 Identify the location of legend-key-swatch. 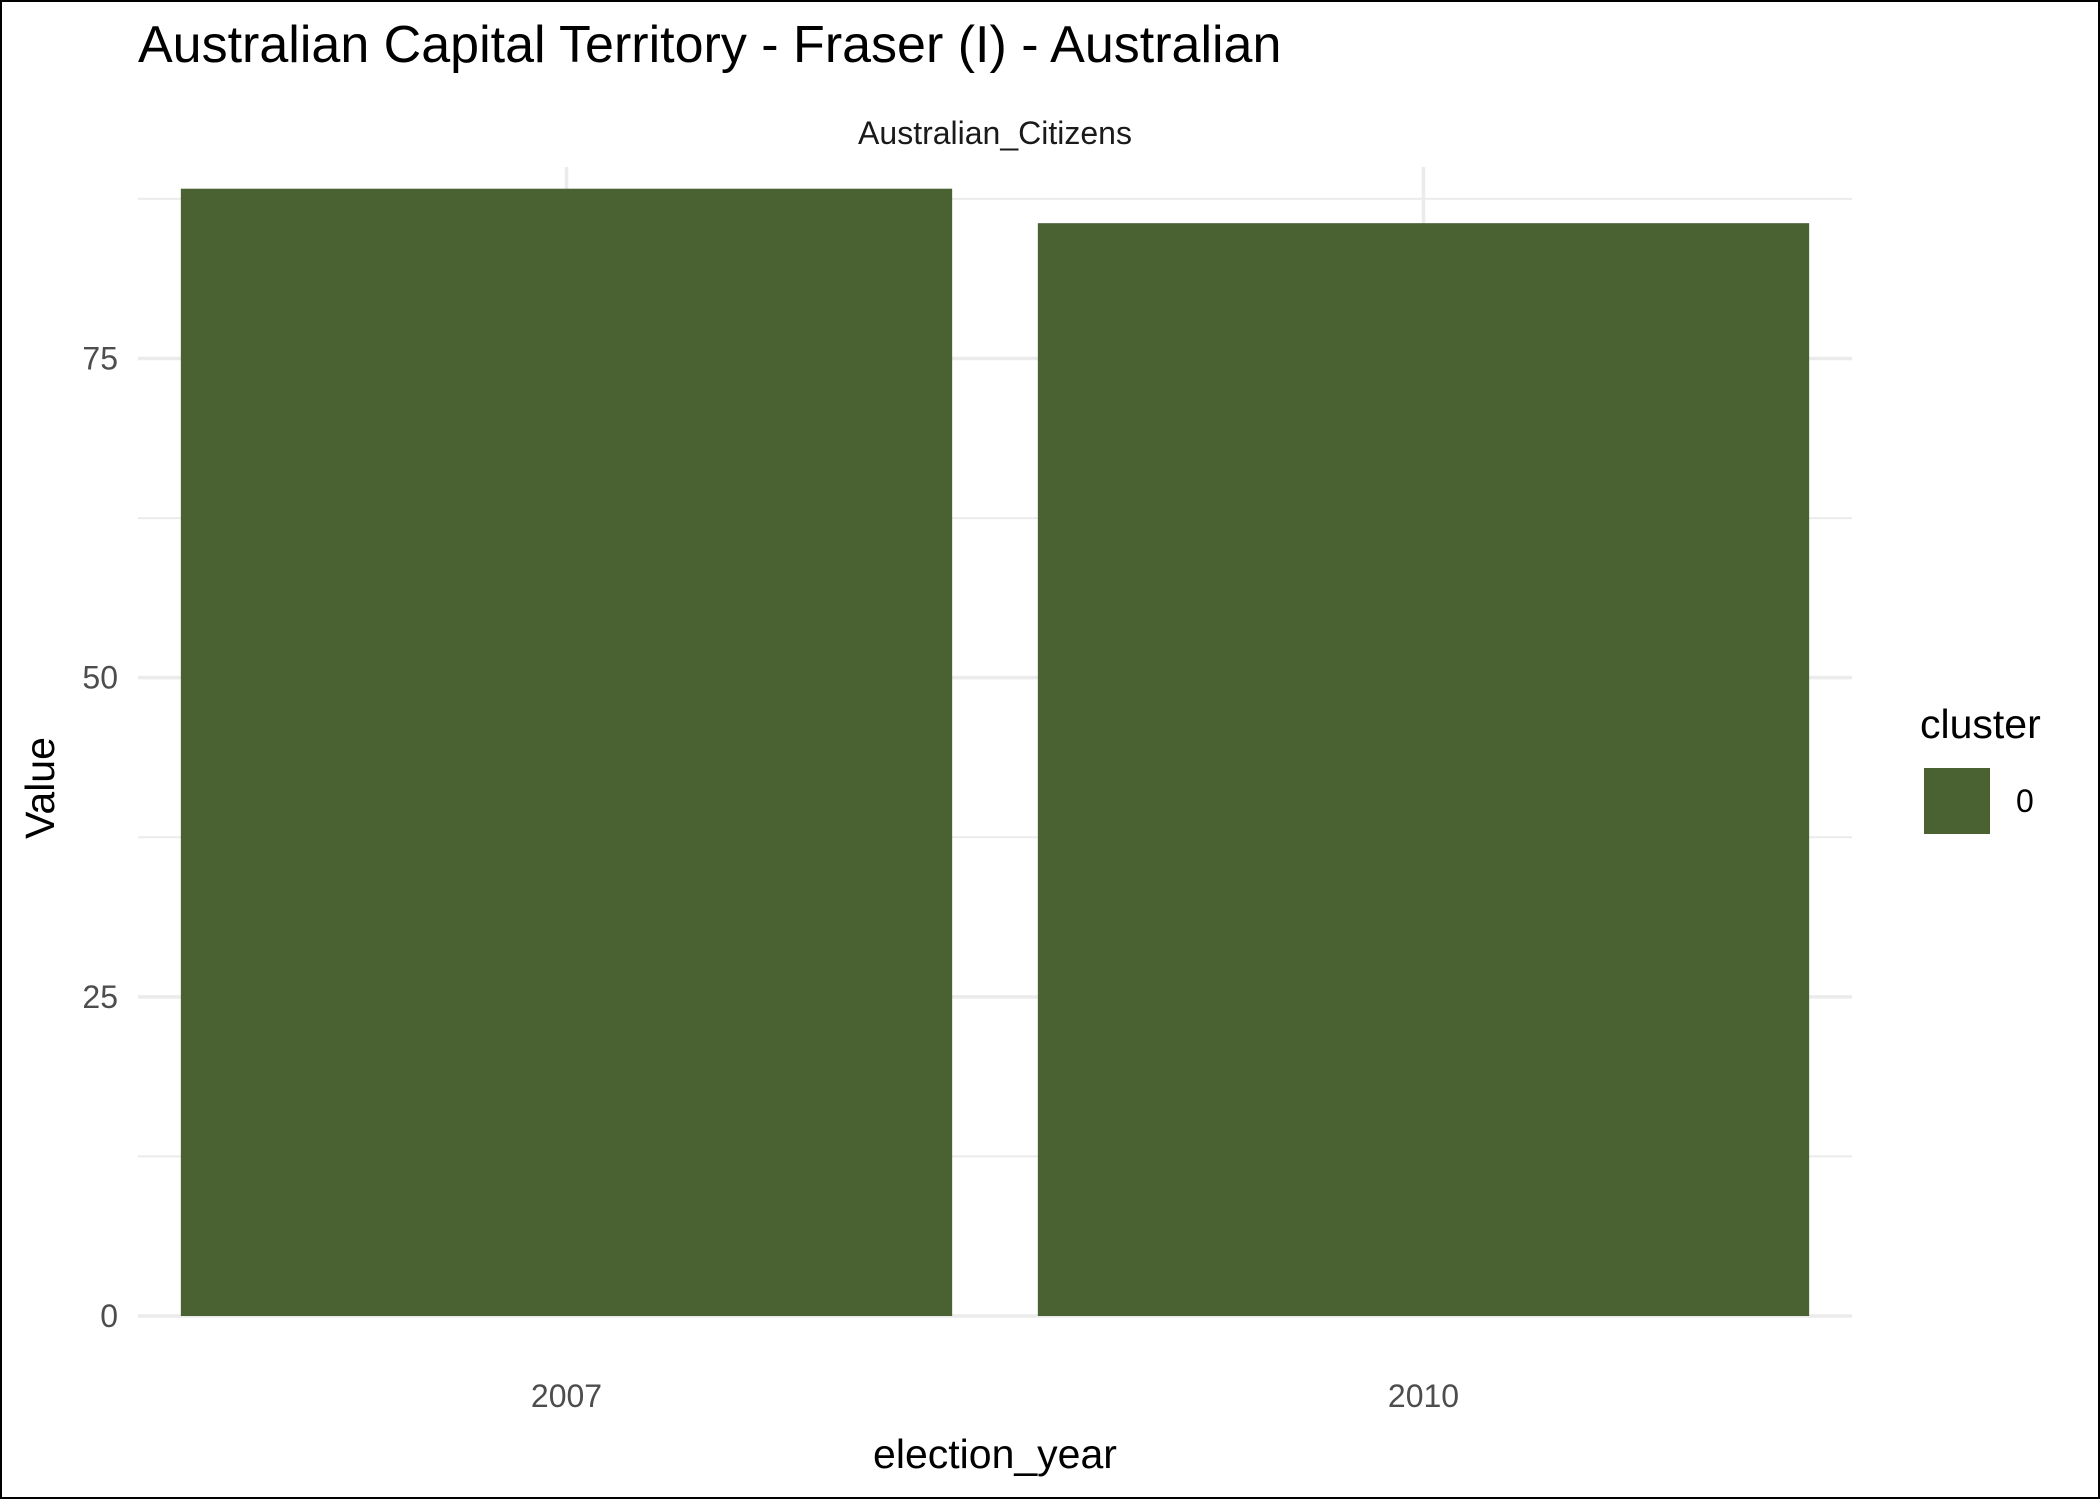
(1957, 801).